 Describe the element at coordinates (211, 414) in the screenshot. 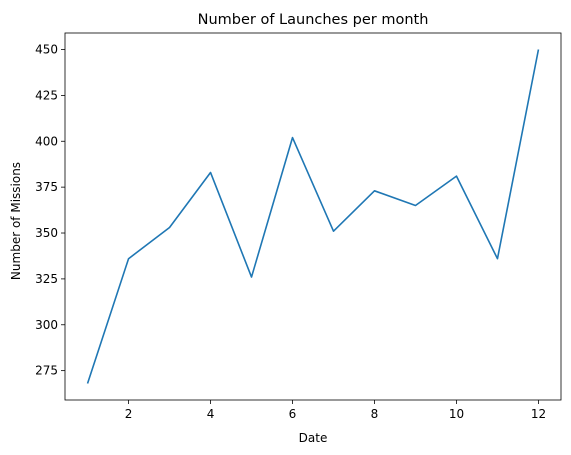

I see `x-tick-label: 4` at that location.